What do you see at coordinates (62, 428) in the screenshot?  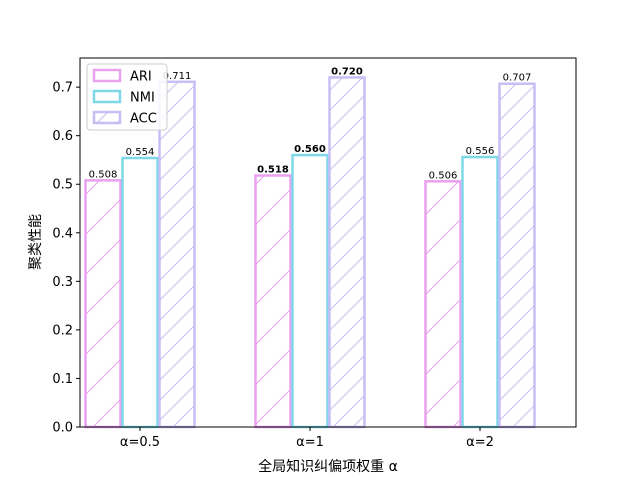 I see `y-tick-label: 0.0` at bounding box center [62, 428].